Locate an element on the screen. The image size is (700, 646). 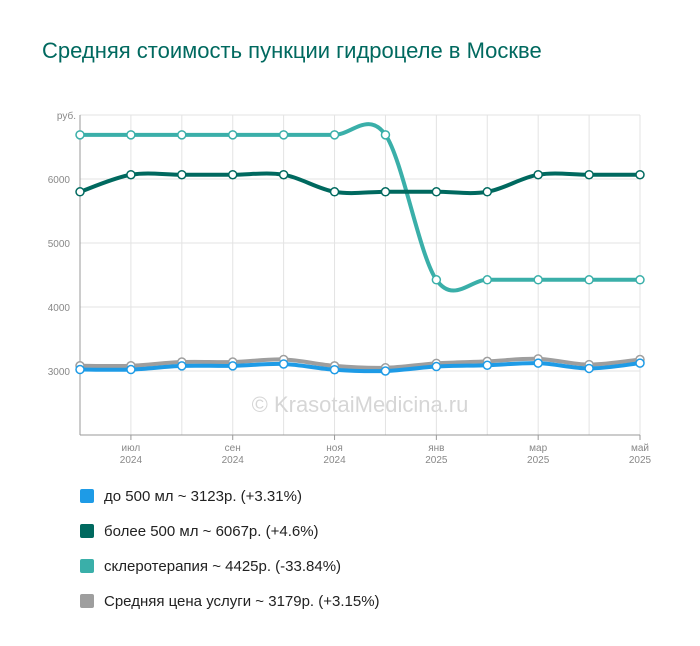
legend-item: склеротерапия ~ 4425р. (-33.84%) is located at coordinates (230, 566).